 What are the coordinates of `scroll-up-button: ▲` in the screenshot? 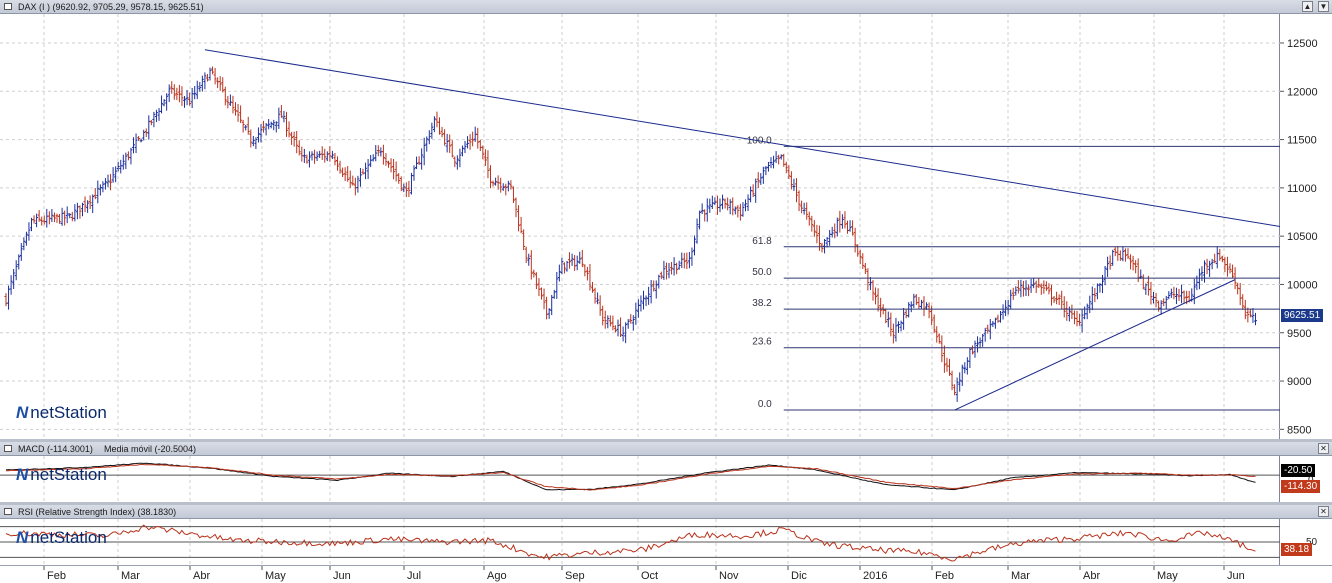 It's located at (1307, 6).